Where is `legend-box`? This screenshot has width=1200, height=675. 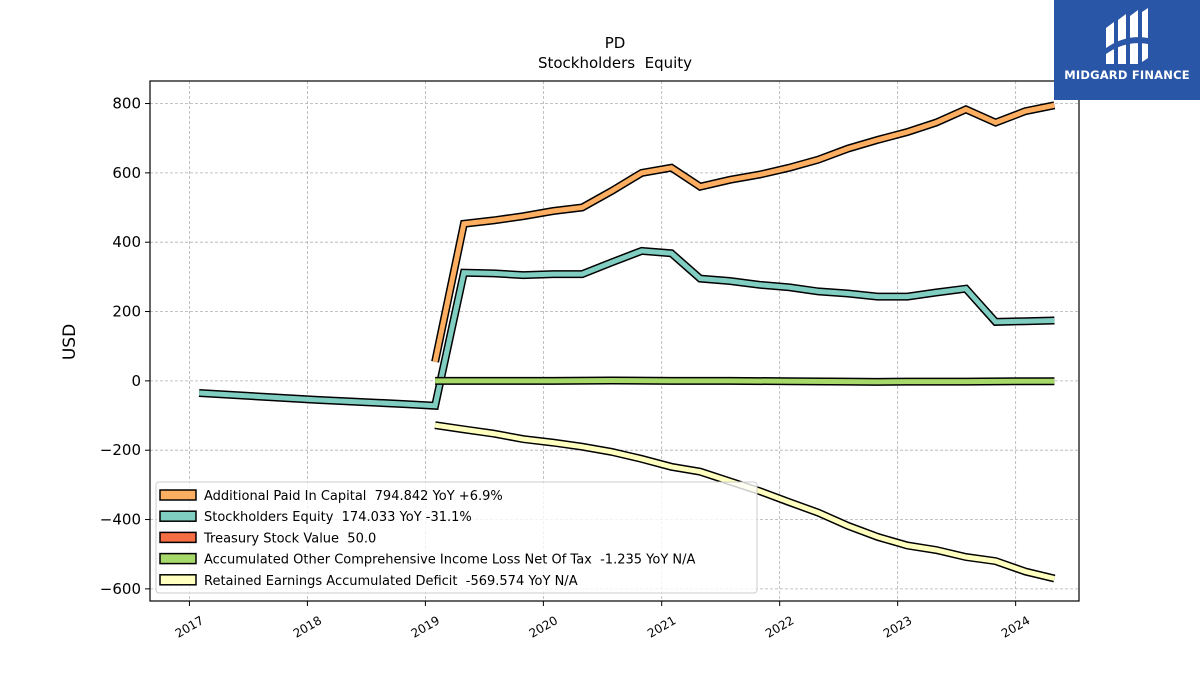 legend-box is located at coordinates (456, 537).